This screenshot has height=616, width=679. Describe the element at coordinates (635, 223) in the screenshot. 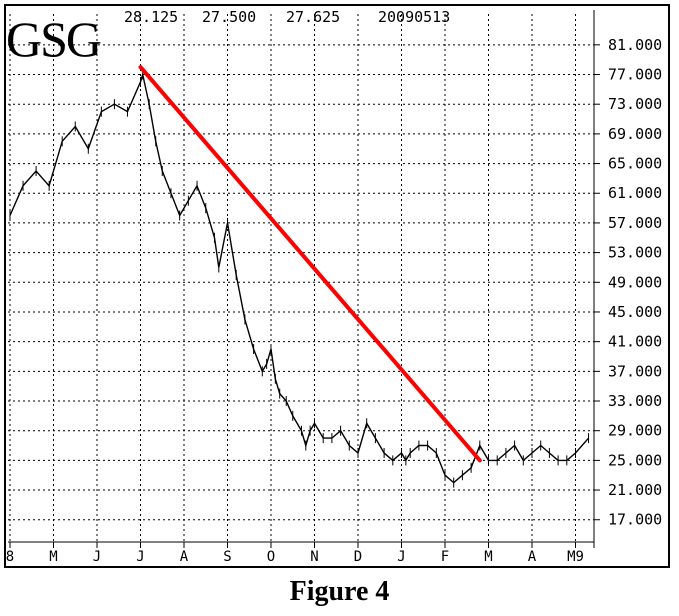

I see `y-tick-label: 57.000` at that location.